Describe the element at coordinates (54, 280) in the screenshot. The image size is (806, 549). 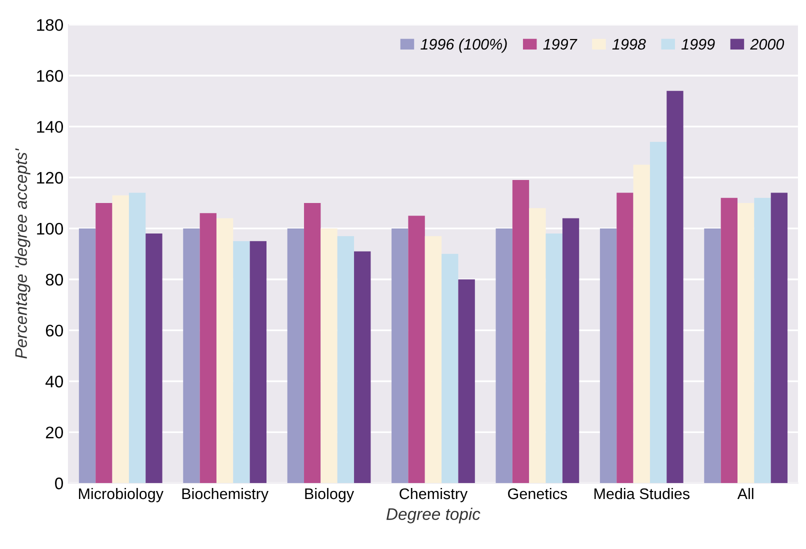
I see `y-tick-label: 80` at that location.